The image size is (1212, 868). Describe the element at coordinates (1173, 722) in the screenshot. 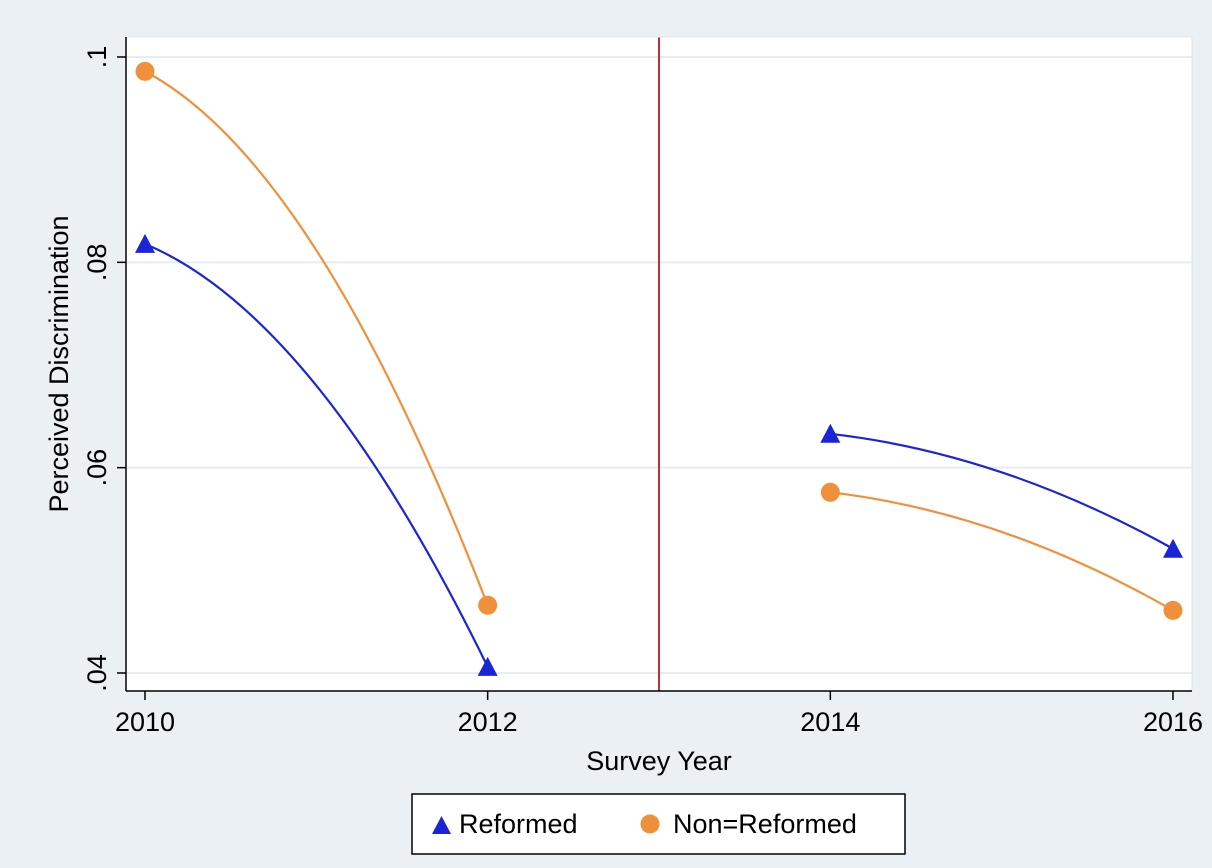

I see `x-tick-label-3: 2016` at that location.